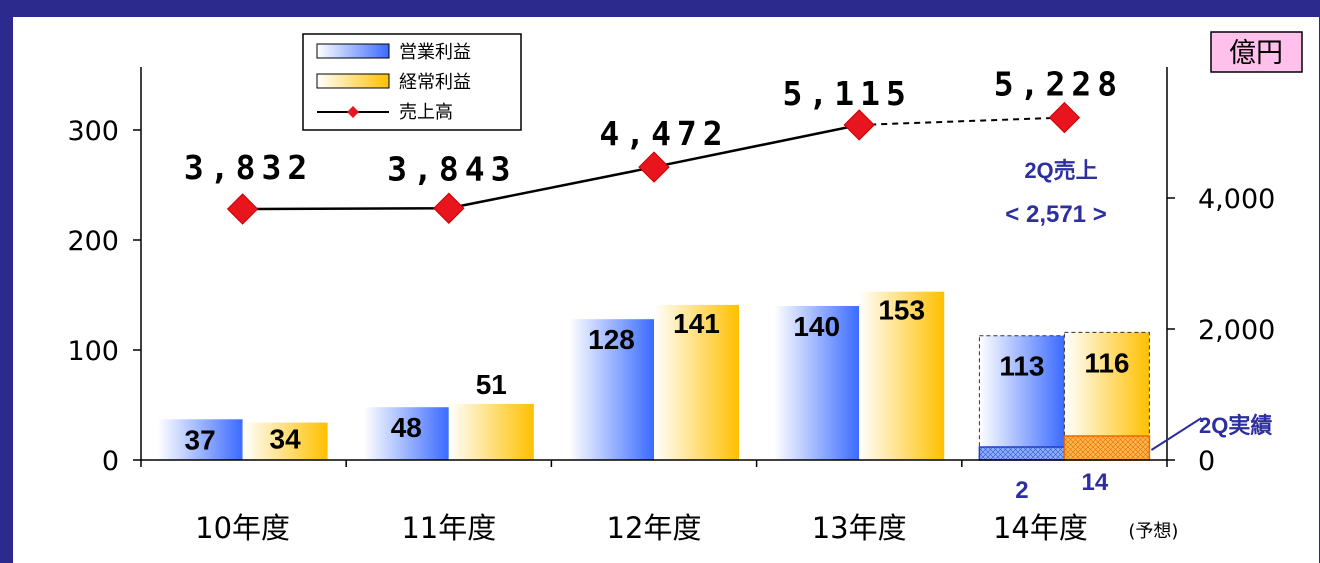 The width and height of the screenshot is (1320, 563). I want to click on legend-item-label: 売上高, so click(426, 112).